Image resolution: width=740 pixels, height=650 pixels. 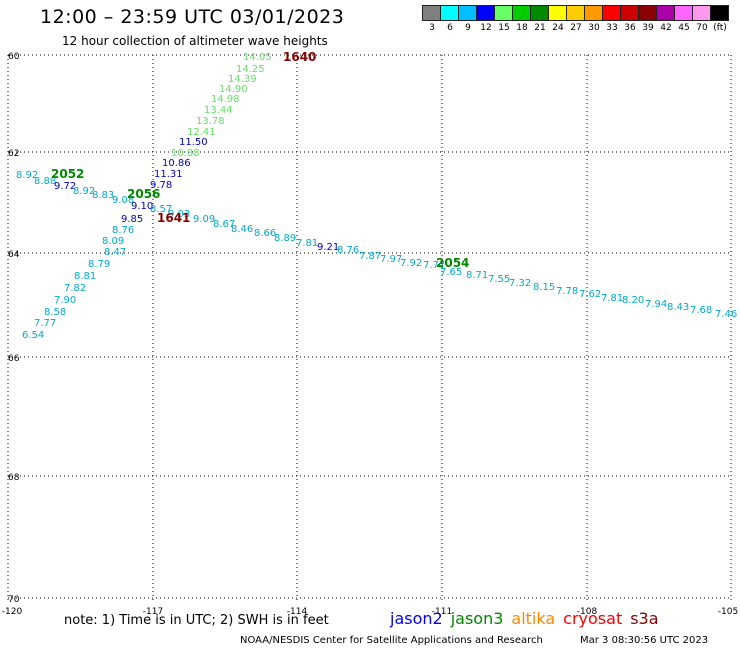 I want to click on generation-timestamp: Mar 3 08:30:56 UTC 2023, so click(x=644, y=640).